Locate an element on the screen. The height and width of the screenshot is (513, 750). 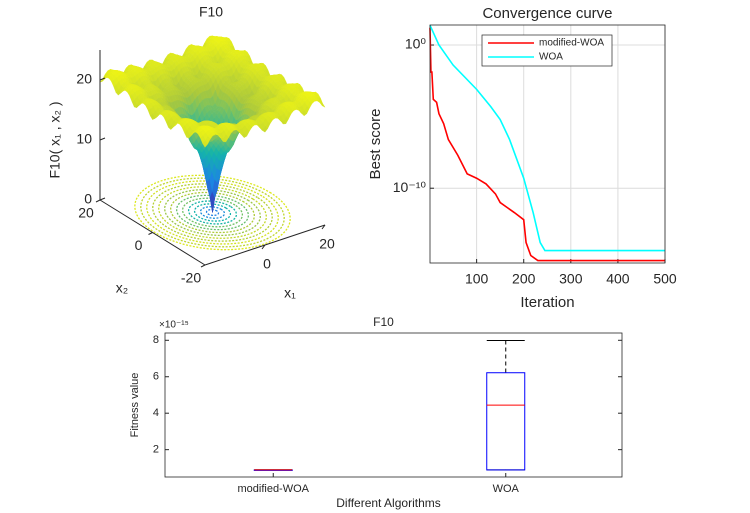
x-tick-label: modified-WOA is located at coordinates (273, 489).